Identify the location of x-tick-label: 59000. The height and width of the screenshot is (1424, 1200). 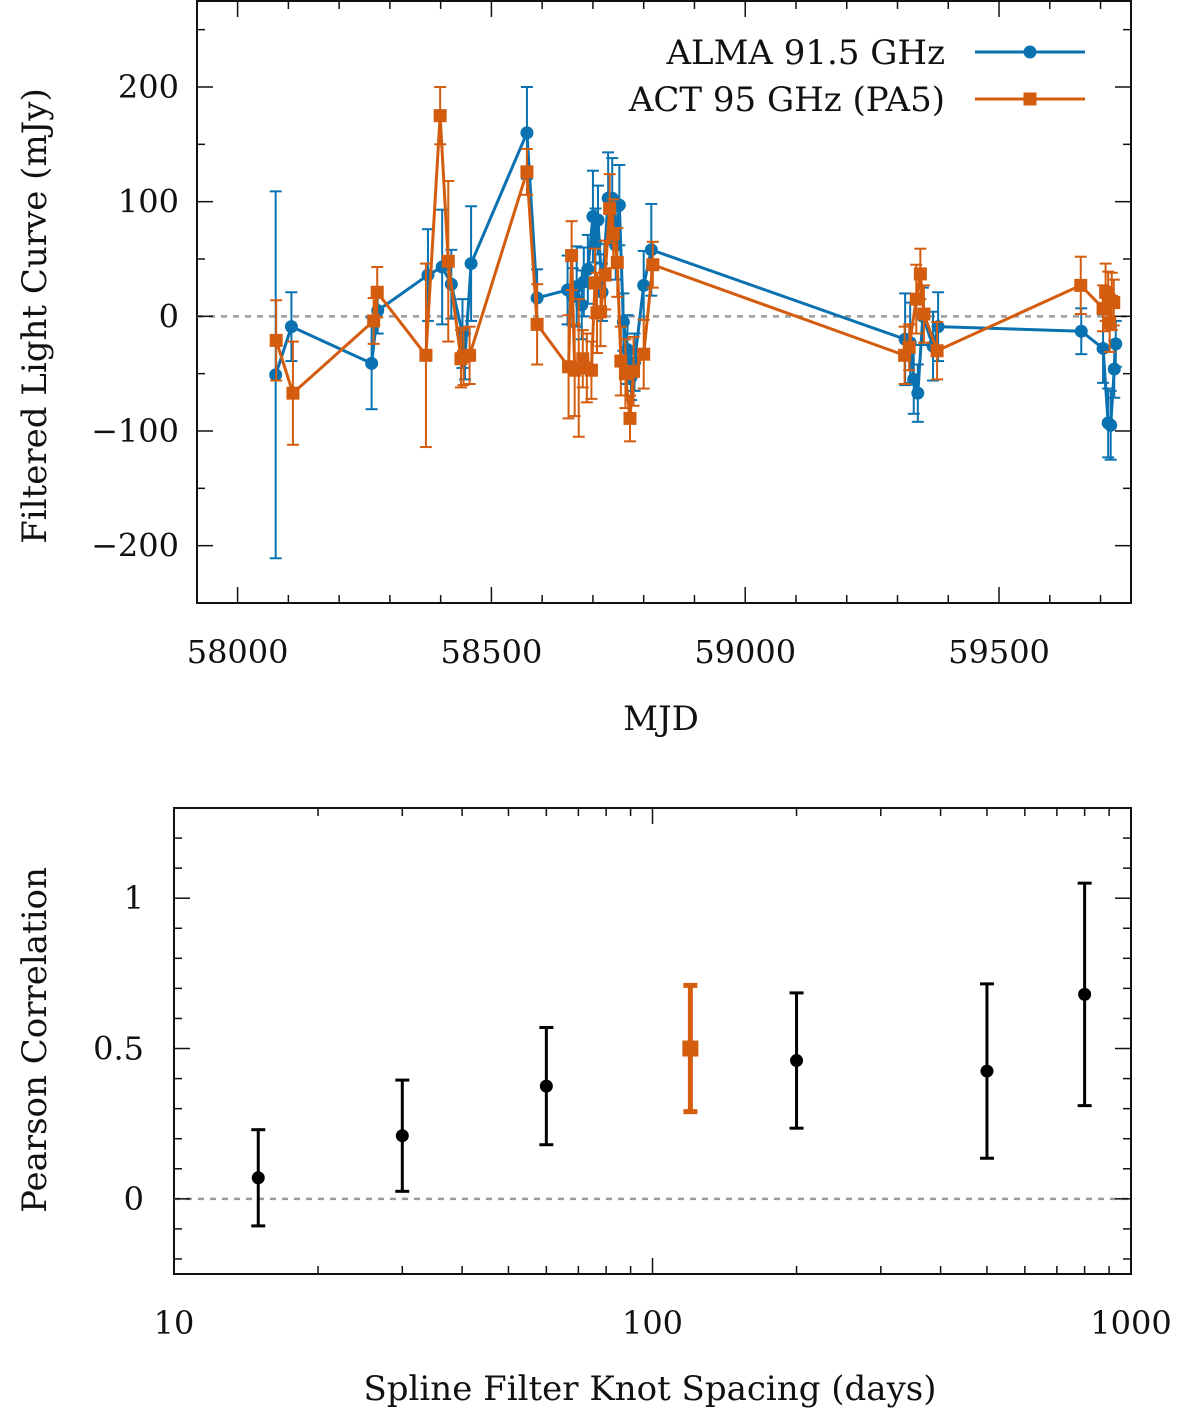
(745, 652).